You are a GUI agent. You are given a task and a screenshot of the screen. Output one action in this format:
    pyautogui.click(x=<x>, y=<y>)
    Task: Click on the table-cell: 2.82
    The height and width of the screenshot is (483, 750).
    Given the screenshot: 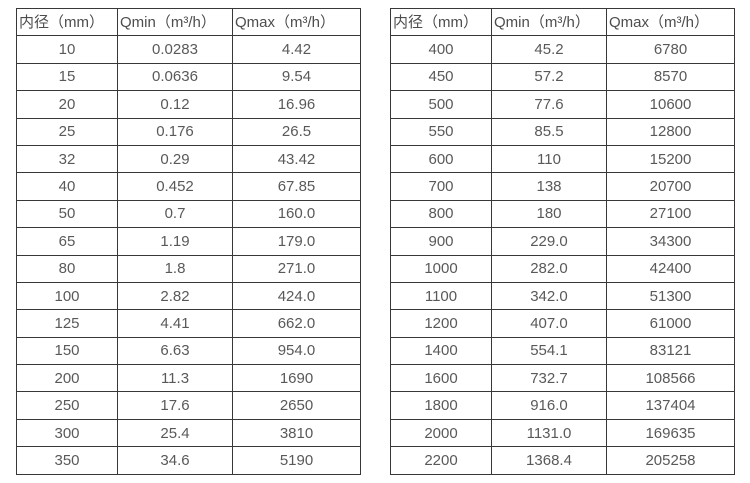 What is the action you would take?
    pyautogui.click(x=175, y=296)
    